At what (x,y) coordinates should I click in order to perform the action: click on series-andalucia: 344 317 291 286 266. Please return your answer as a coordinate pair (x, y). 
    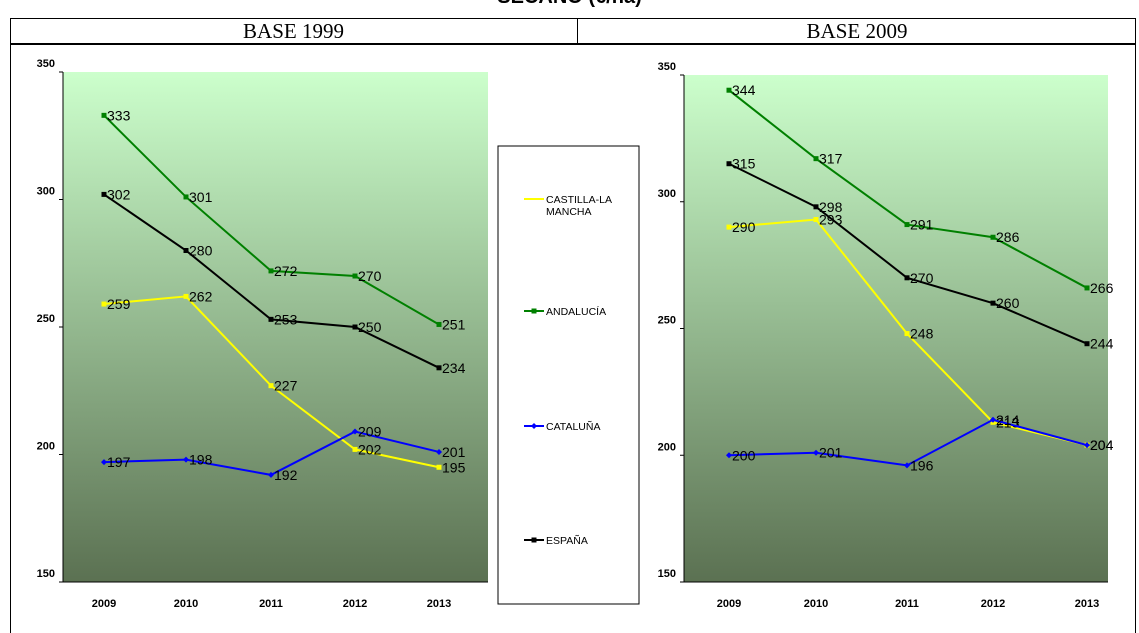
    Looking at the image, I should click on (920, 189).